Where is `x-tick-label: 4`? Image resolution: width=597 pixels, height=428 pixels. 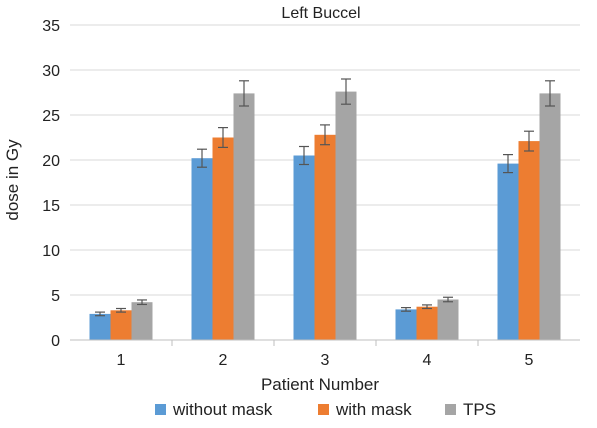 x-tick-label: 4 is located at coordinates (427, 360).